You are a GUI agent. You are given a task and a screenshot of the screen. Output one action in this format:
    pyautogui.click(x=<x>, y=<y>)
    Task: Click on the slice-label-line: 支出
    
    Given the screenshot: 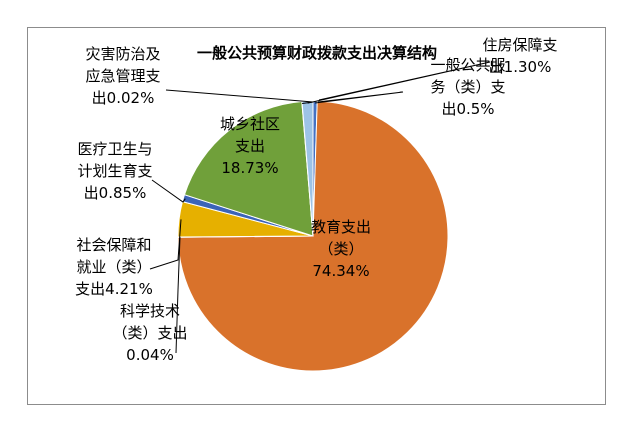 What is the action you would take?
    pyautogui.click(x=250, y=146)
    